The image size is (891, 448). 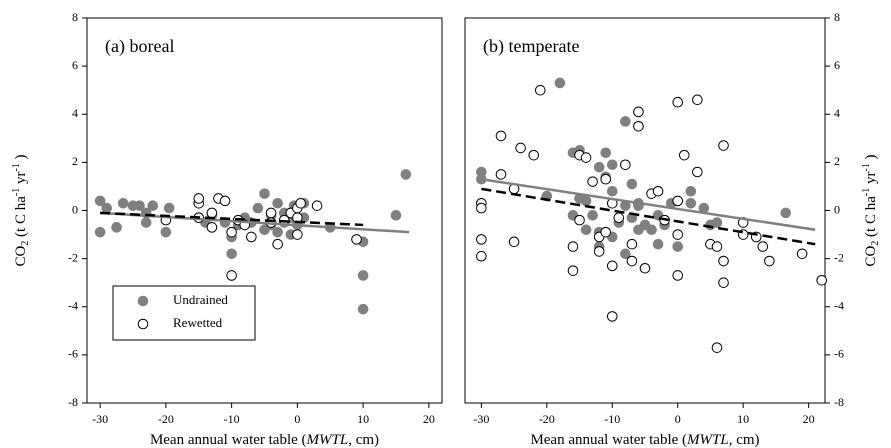 I want to click on x-label-part: MWTL, so click(x=327, y=440).